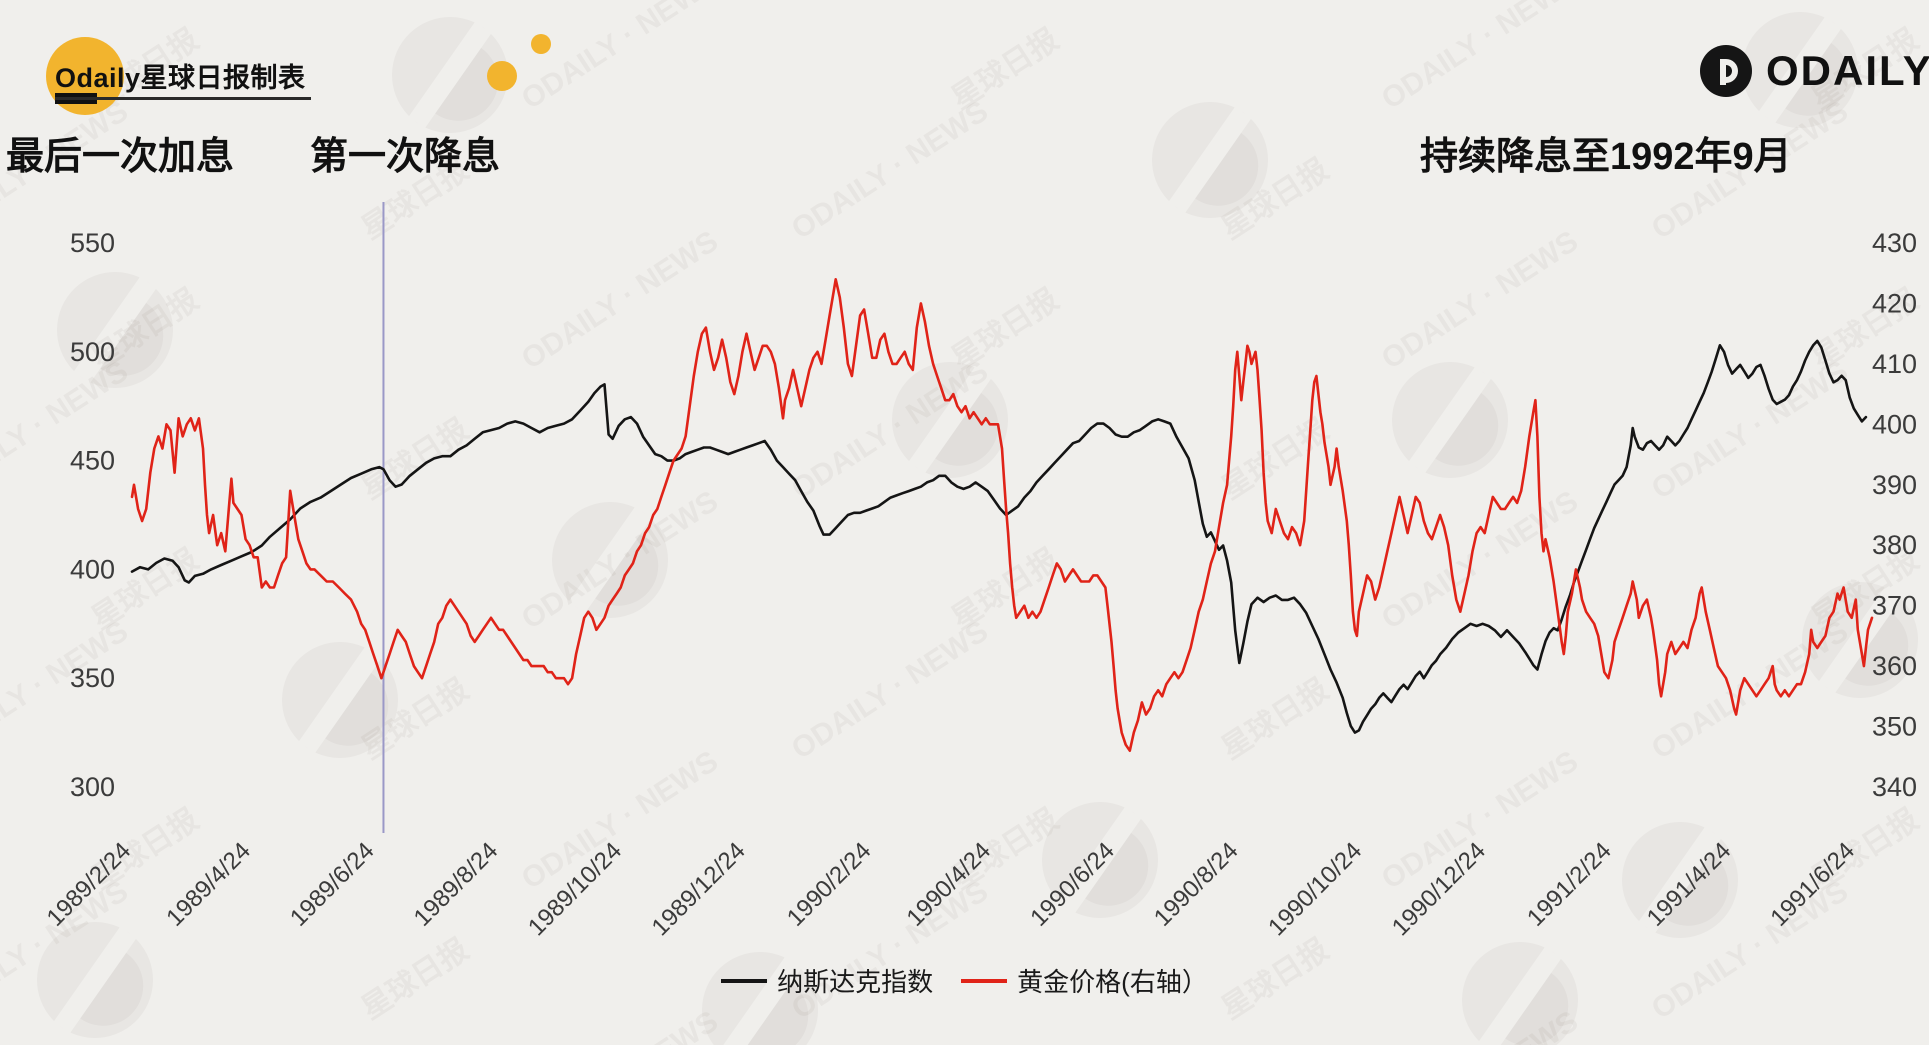 The height and width of the screenshot is (1045, 1929). I want to click on x-axis-tick-label: 1989/4/24, so click(208, 884).